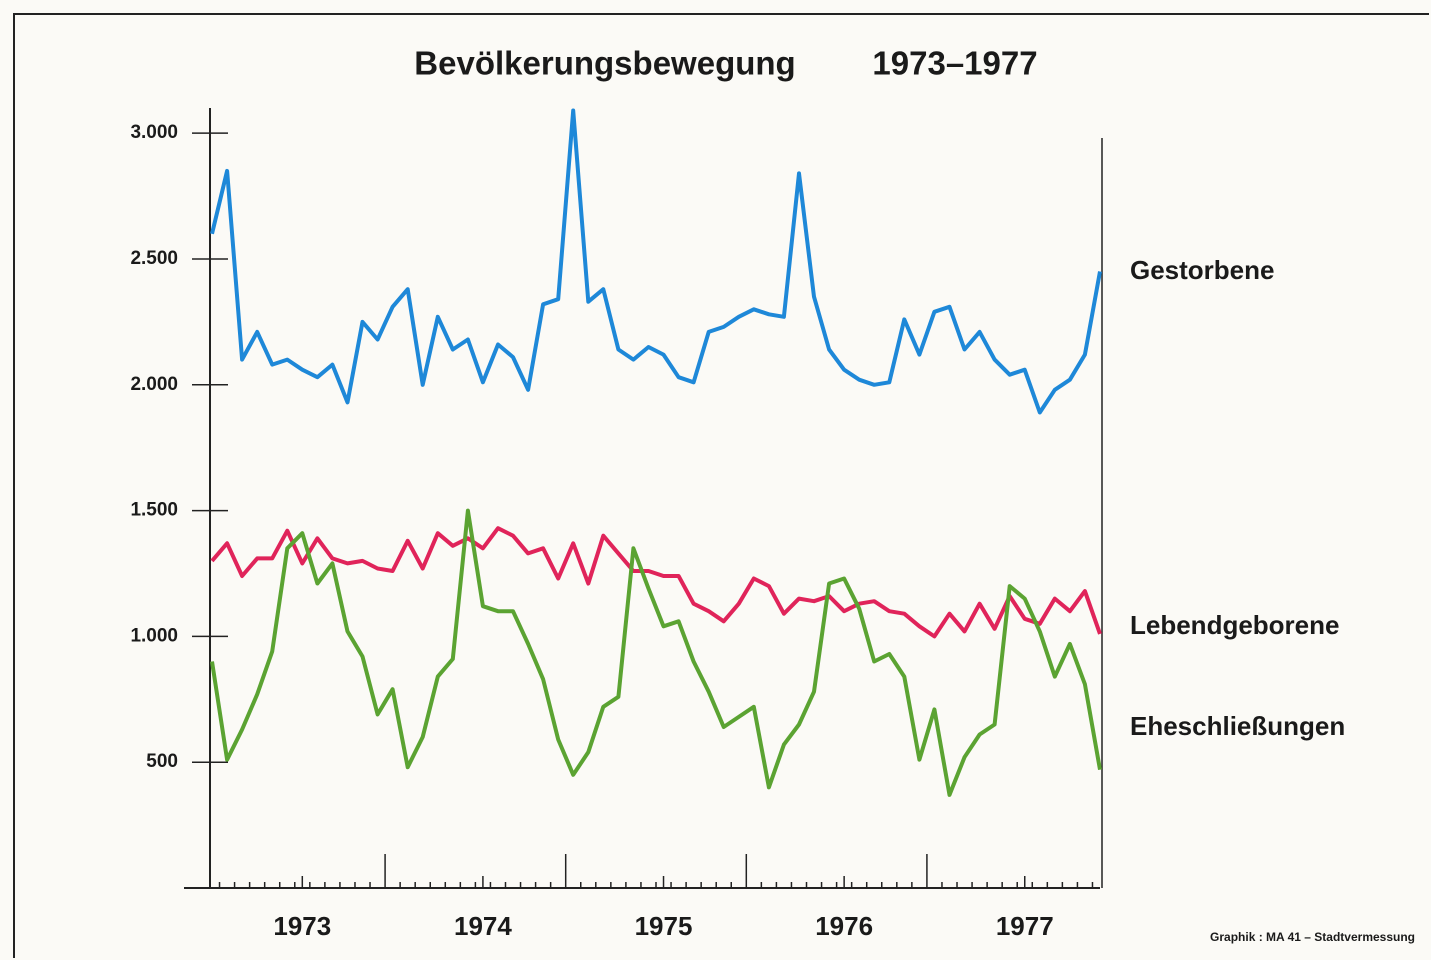 The image size is (1431, 960). What do you see at coordinates (154, 258) in the screenshot?
I see `y-tick-label: 2.500` at bounding box center [154, 258].